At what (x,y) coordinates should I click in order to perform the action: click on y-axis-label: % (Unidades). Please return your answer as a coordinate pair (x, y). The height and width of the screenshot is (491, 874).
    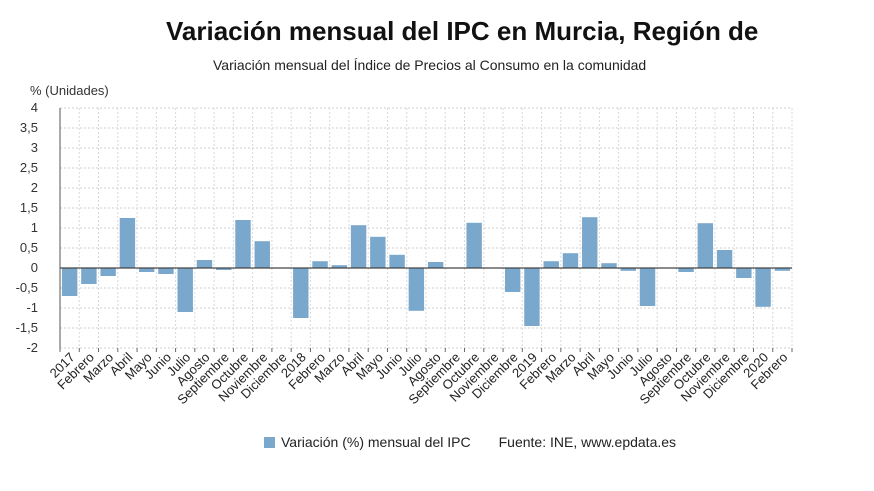
    Looking at the image, I should click on (69, 90).